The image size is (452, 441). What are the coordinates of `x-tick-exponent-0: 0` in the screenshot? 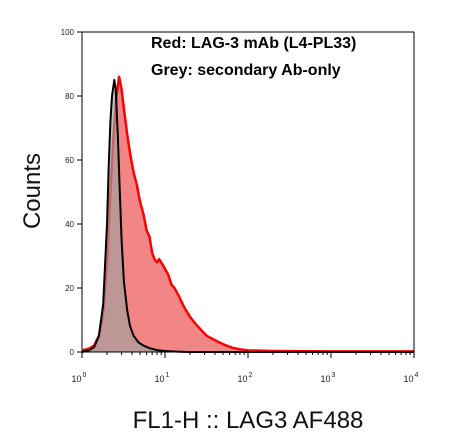 It's located at (85, 375).